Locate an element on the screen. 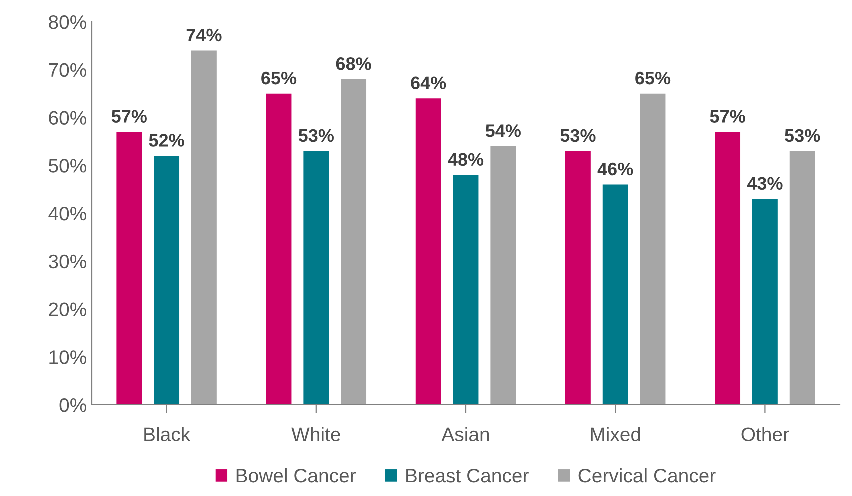 This screenshot has width=852, height=496. y-tick-label: 40% is located at coordinates (67, 213).